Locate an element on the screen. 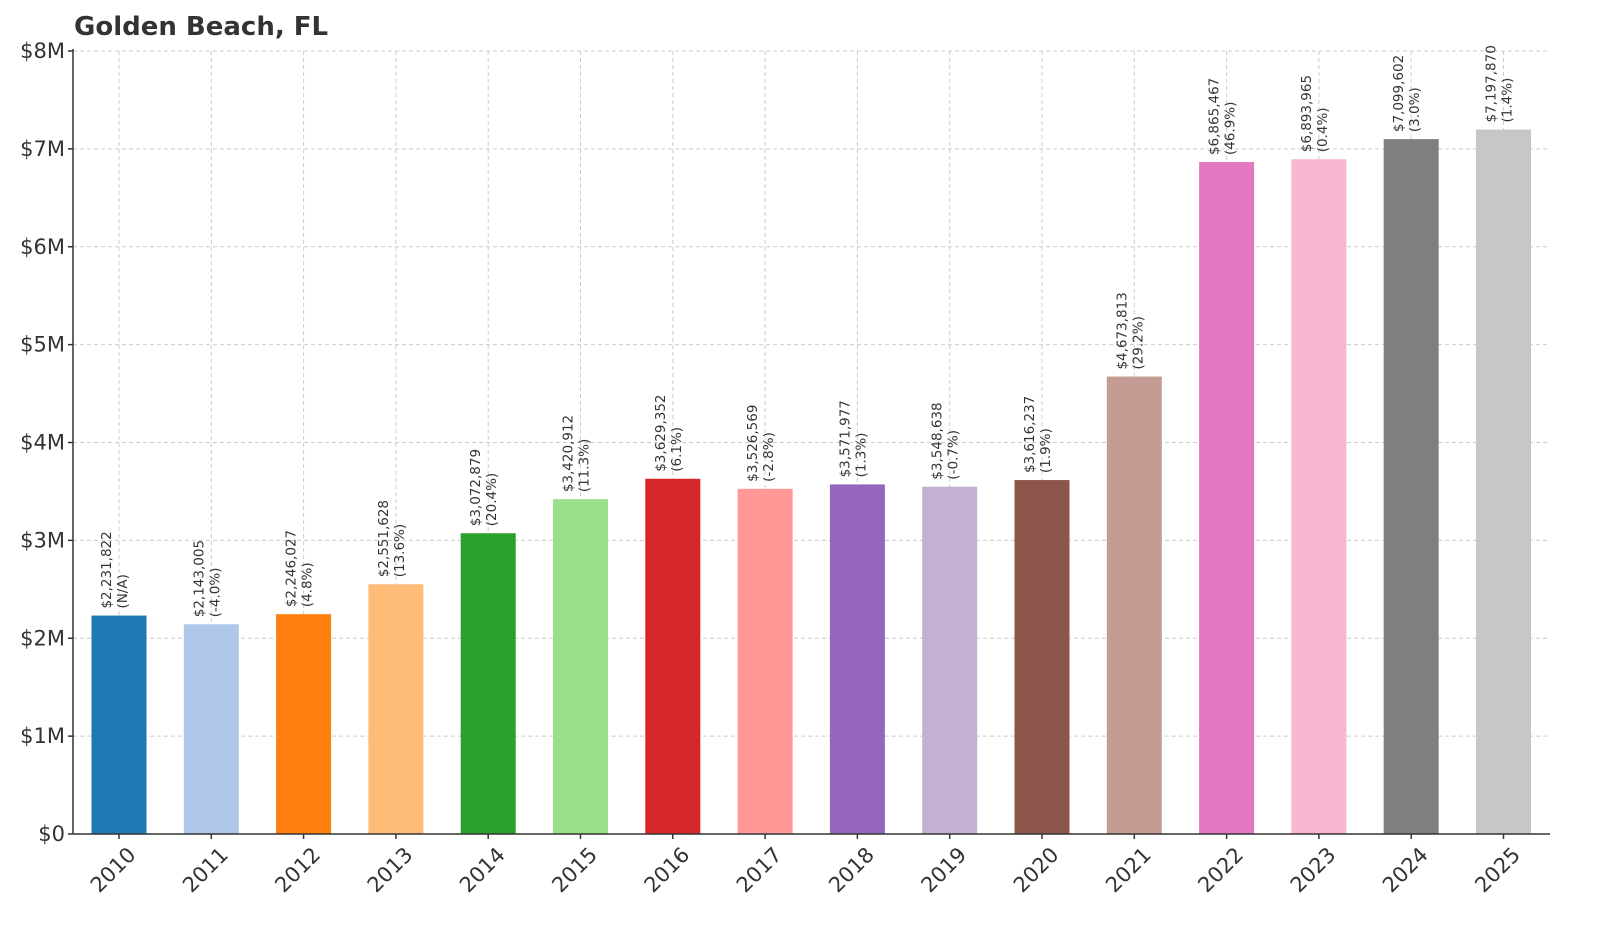 This screenshot has width=1600, height=933. y-tick-label: $8M is located at coordinates (42, 51).